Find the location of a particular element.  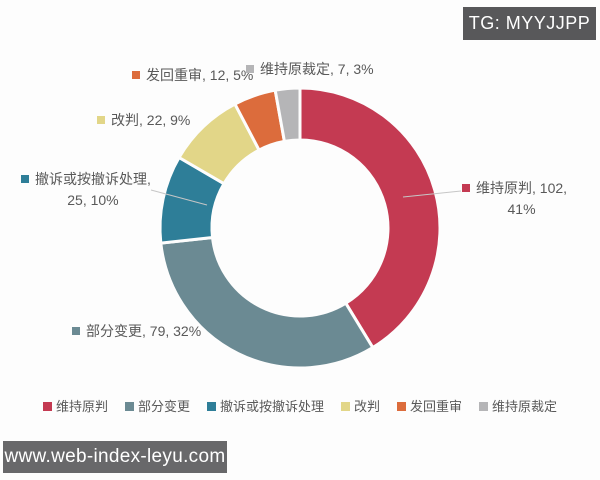

callout-text-line: 维持原判, 102, is located at coordinates (522, 188).